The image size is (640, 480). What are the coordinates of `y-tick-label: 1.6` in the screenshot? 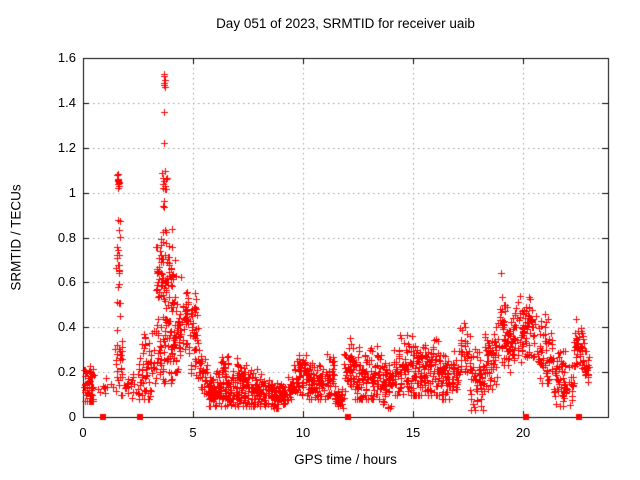 It's located at (66, 57).